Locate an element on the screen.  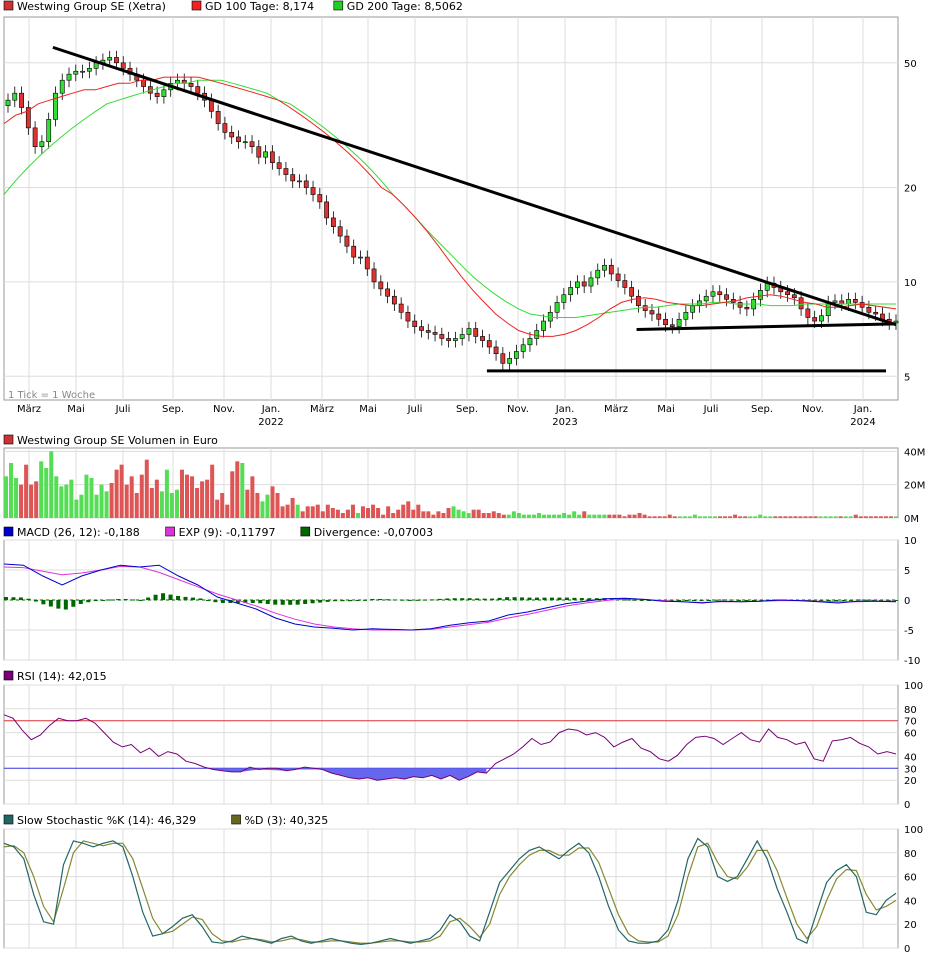
price-y-tick-label: 20 is located at coordinates (910, 189).